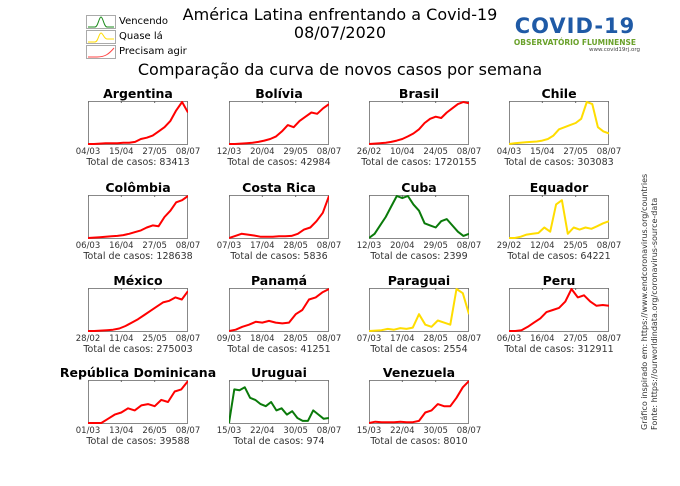  I want to click on x-tick-label: 30/05, so click(295, 431).